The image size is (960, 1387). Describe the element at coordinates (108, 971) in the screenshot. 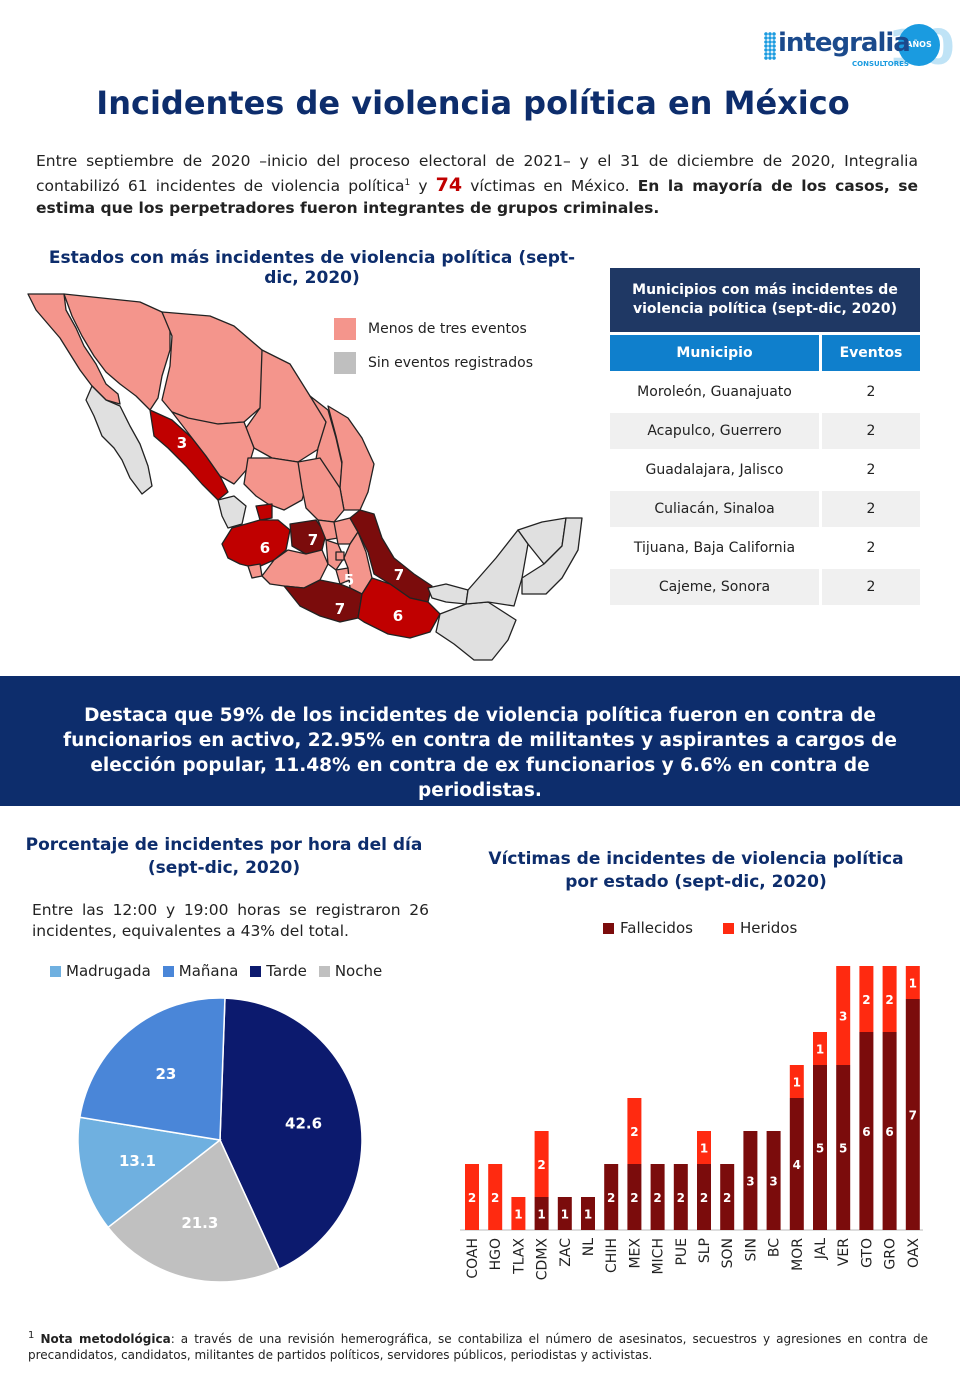

I see `pie-legend-label: Madrugada` at that location.